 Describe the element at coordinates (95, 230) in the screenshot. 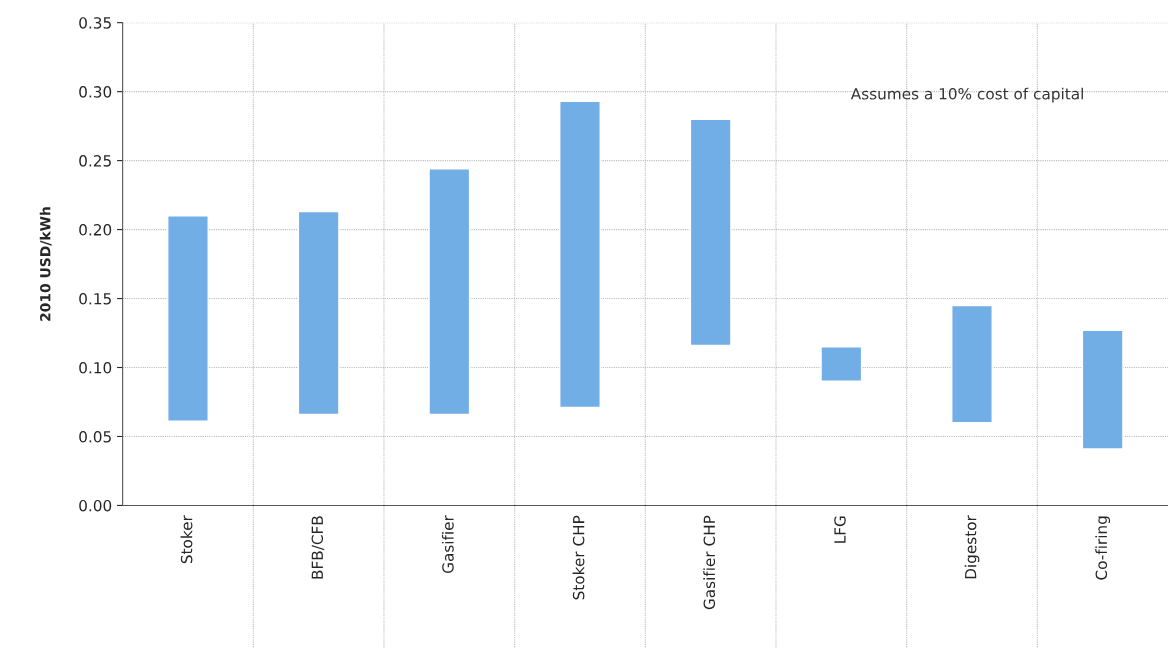

I see `y-tick-label: 0.20` at that location.